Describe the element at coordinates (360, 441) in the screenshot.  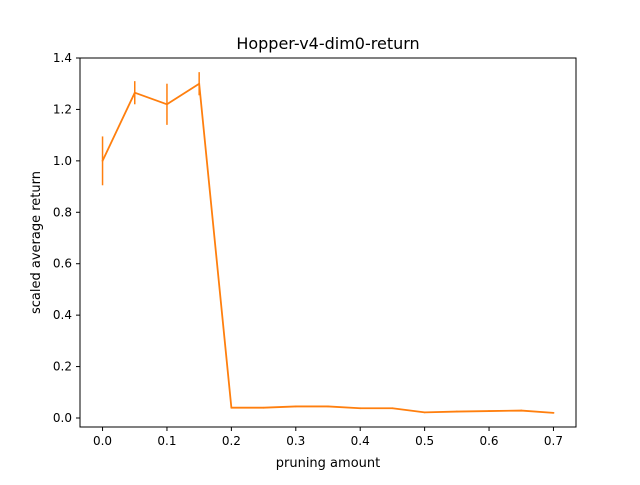
I see `x-tick-label: 0.4` at that location.